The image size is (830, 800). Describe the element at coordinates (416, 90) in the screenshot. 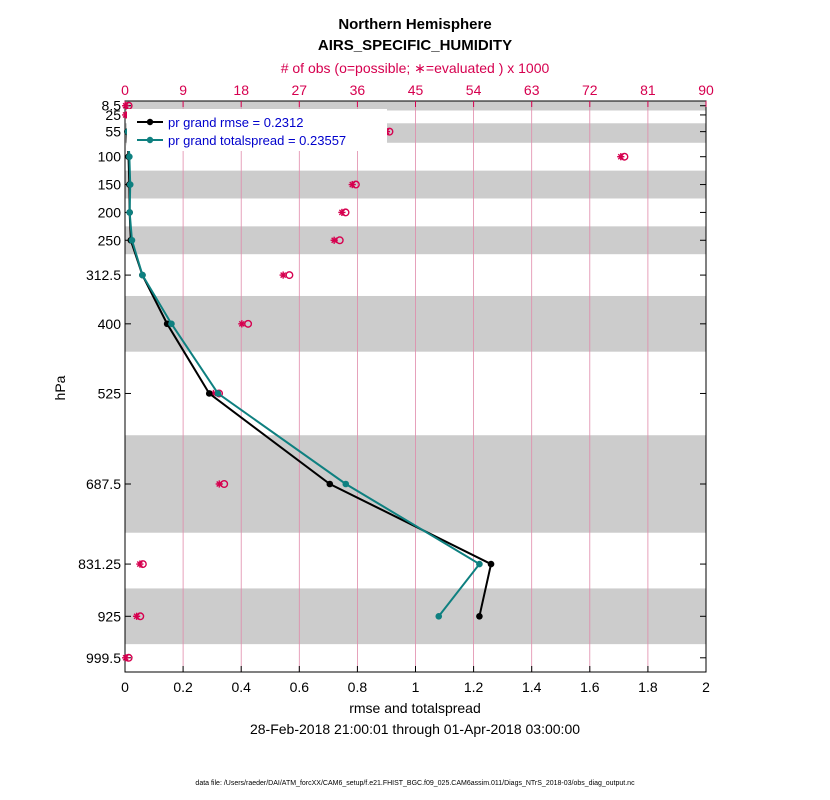

I see `top-tick-label: 45` at that location.